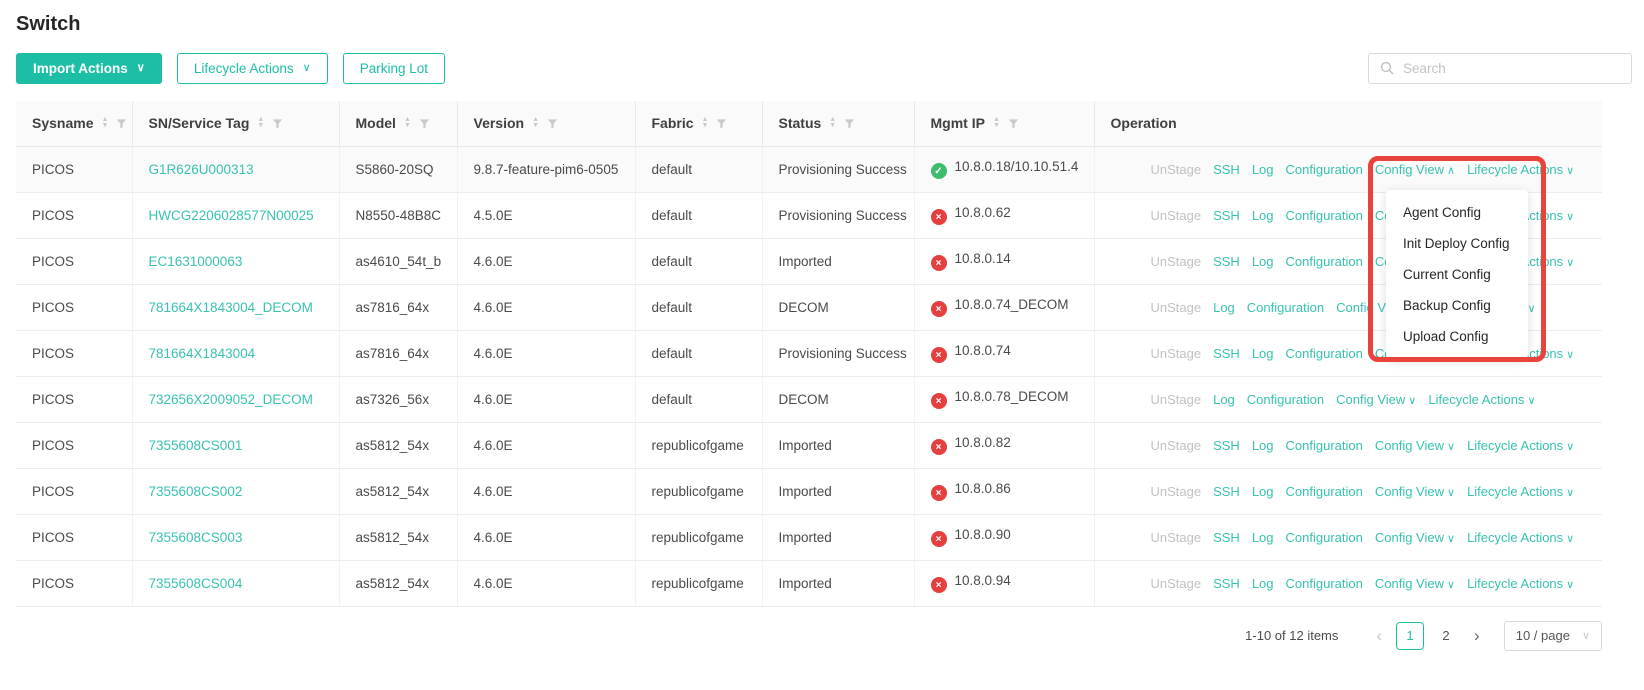 The width and height of the screenshot is (1644, 690). What do you see at coordinates (231, 215) in the screenshot?
I see `sn-link: HWCG2206028577N00025` at bounding box center [231, 215].